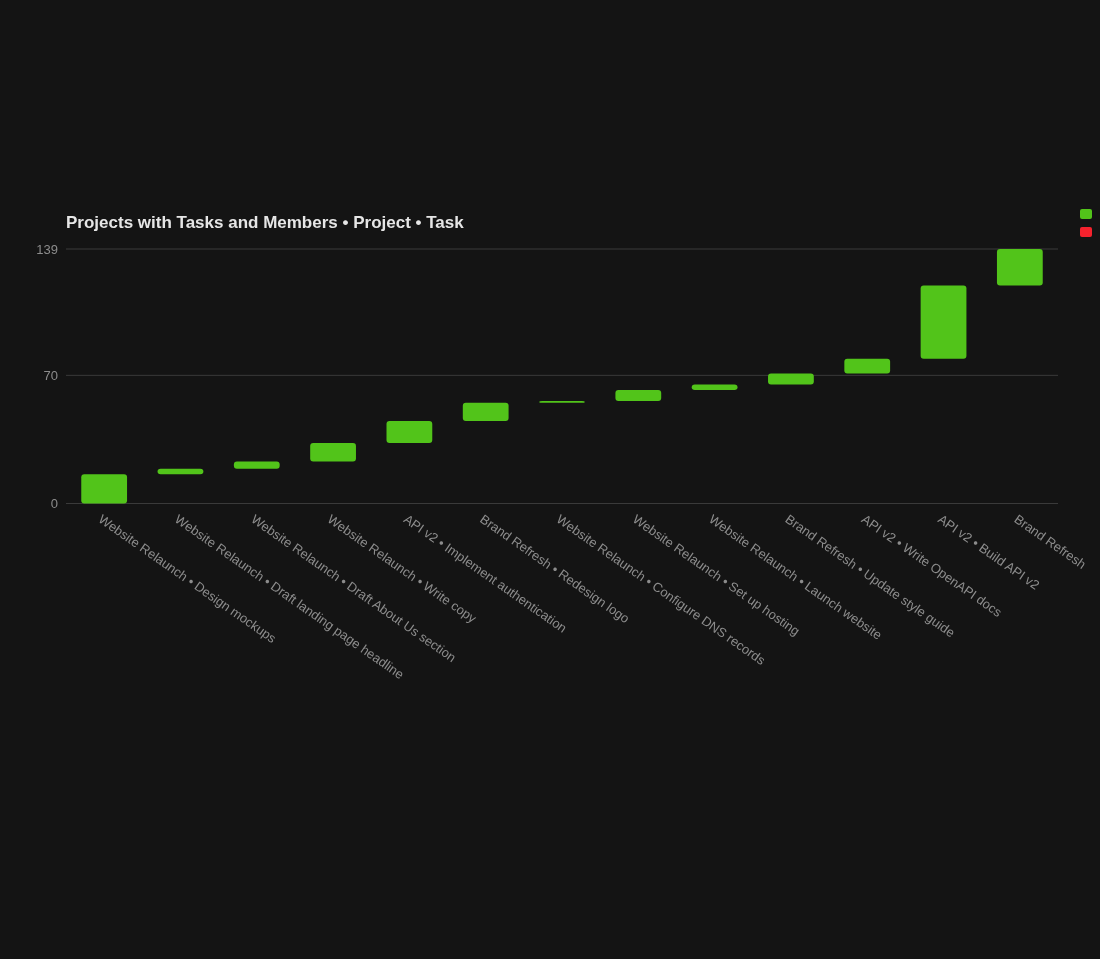  I want to click on y-tick-label: 0, so click(54, 504).